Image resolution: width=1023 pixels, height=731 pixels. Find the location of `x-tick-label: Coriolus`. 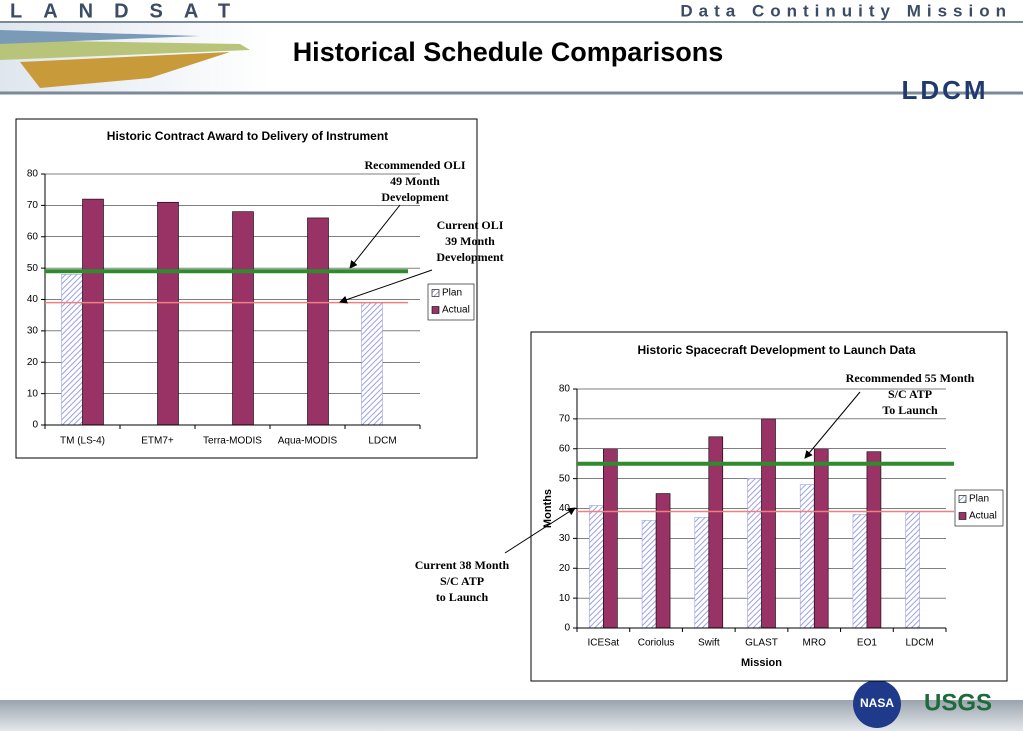

x-tick-label: Coriolus is located at coordinates (656, 643).